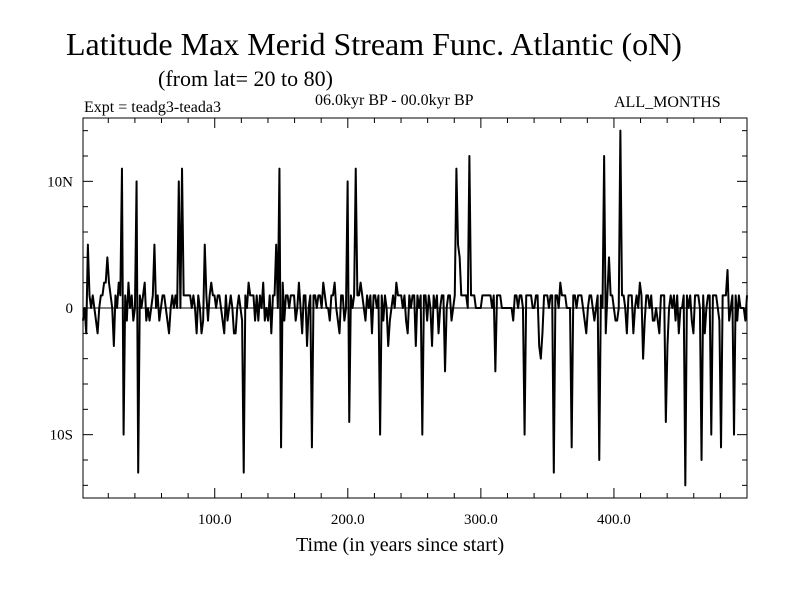  Describe the element at coordinates (348, 520) in the screenshot. I see `x-tick-label: 200.0` at that location.